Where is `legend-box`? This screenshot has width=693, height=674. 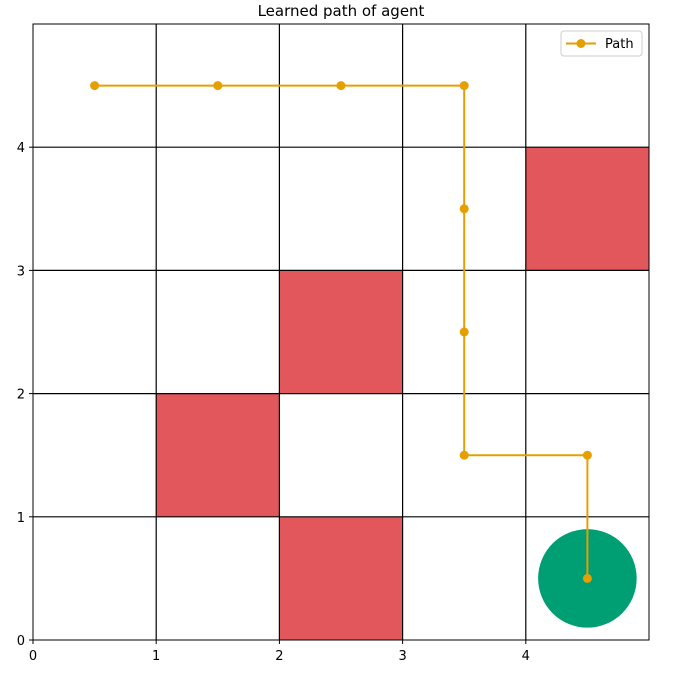 legend-box is located at coordinates (601, 43).